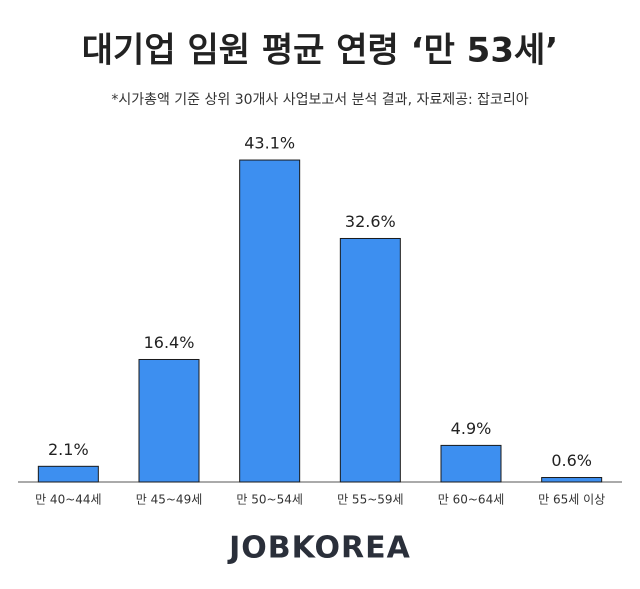 The width and height of the screenshot is (640, 589). I want to click on logo: JOBKOREA, so click(319, 548).